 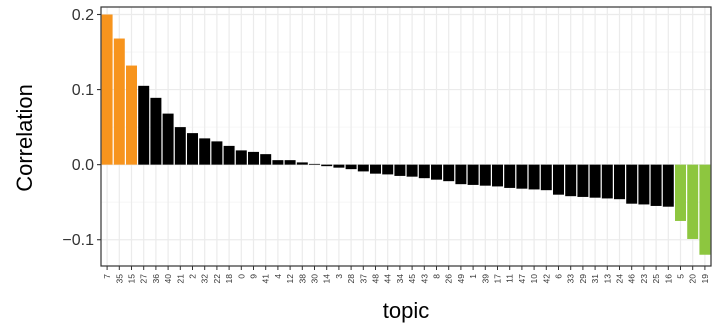 What do you see at coordinates (315, 279) in the screenshot?
I see `x-tick-label-topic-30: 30` at bounding box center [315, 279].